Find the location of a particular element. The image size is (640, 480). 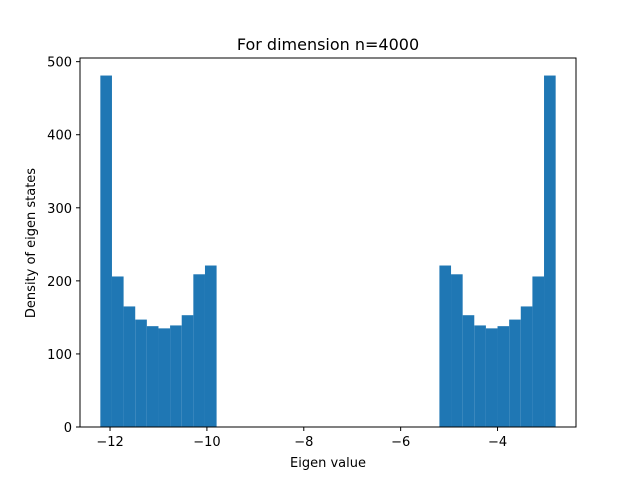

x-tick-label: −8 is located at coordinates (303, 442).